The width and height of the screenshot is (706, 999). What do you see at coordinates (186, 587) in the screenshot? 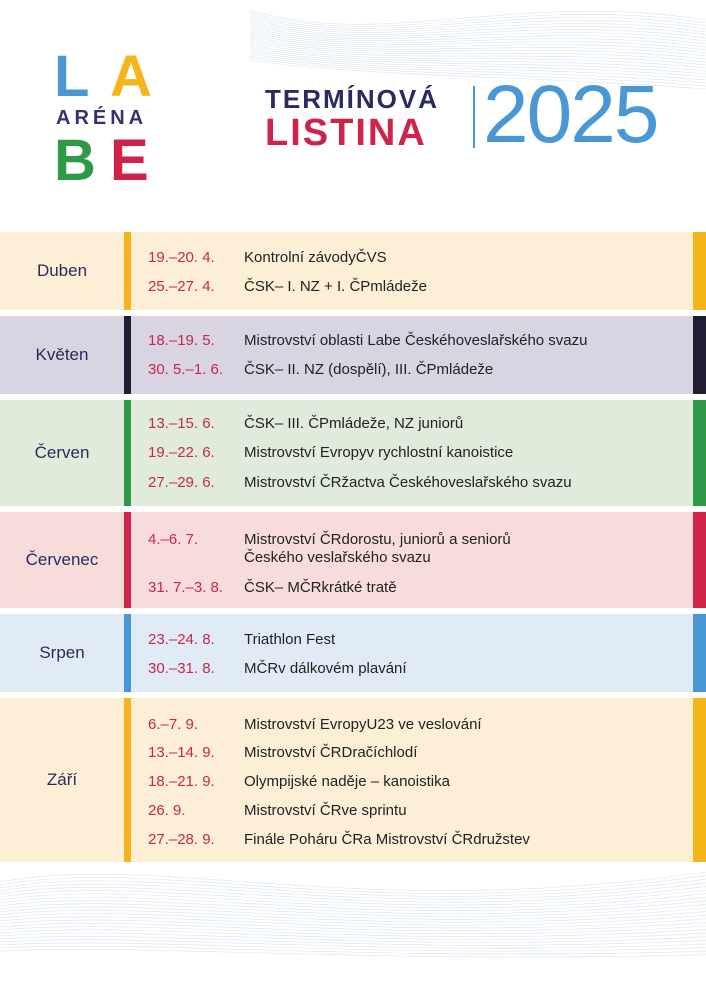
I see `event-date: 31. 7.–3. 8.` at bounding box center [186, 587].